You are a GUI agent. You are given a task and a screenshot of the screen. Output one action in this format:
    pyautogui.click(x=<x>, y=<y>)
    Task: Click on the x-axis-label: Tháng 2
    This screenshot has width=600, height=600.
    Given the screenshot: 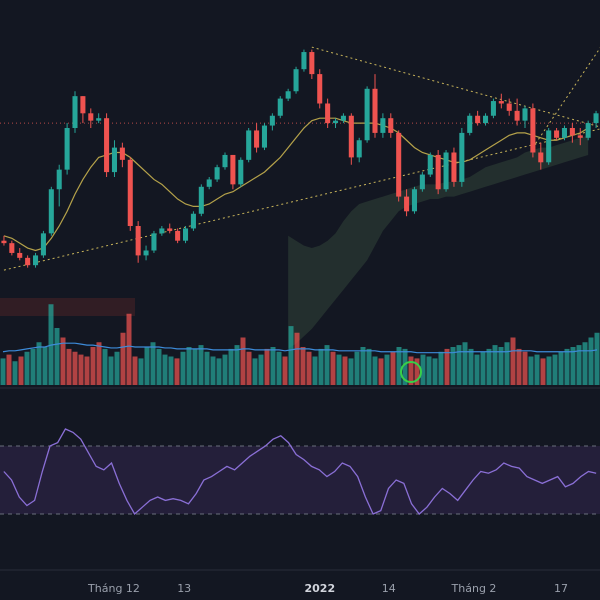 What is the action you would take?
    pyautogui.click(x=474, y=588)
    